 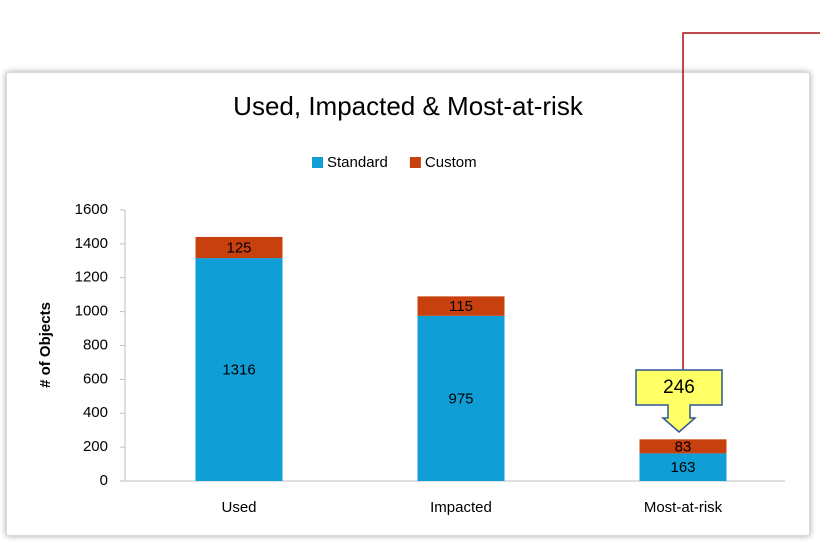 What do you see at coordinates (91, 243) in the screenshot?
I see `y-tick-label: 1400` at bounding box center [91, 243].